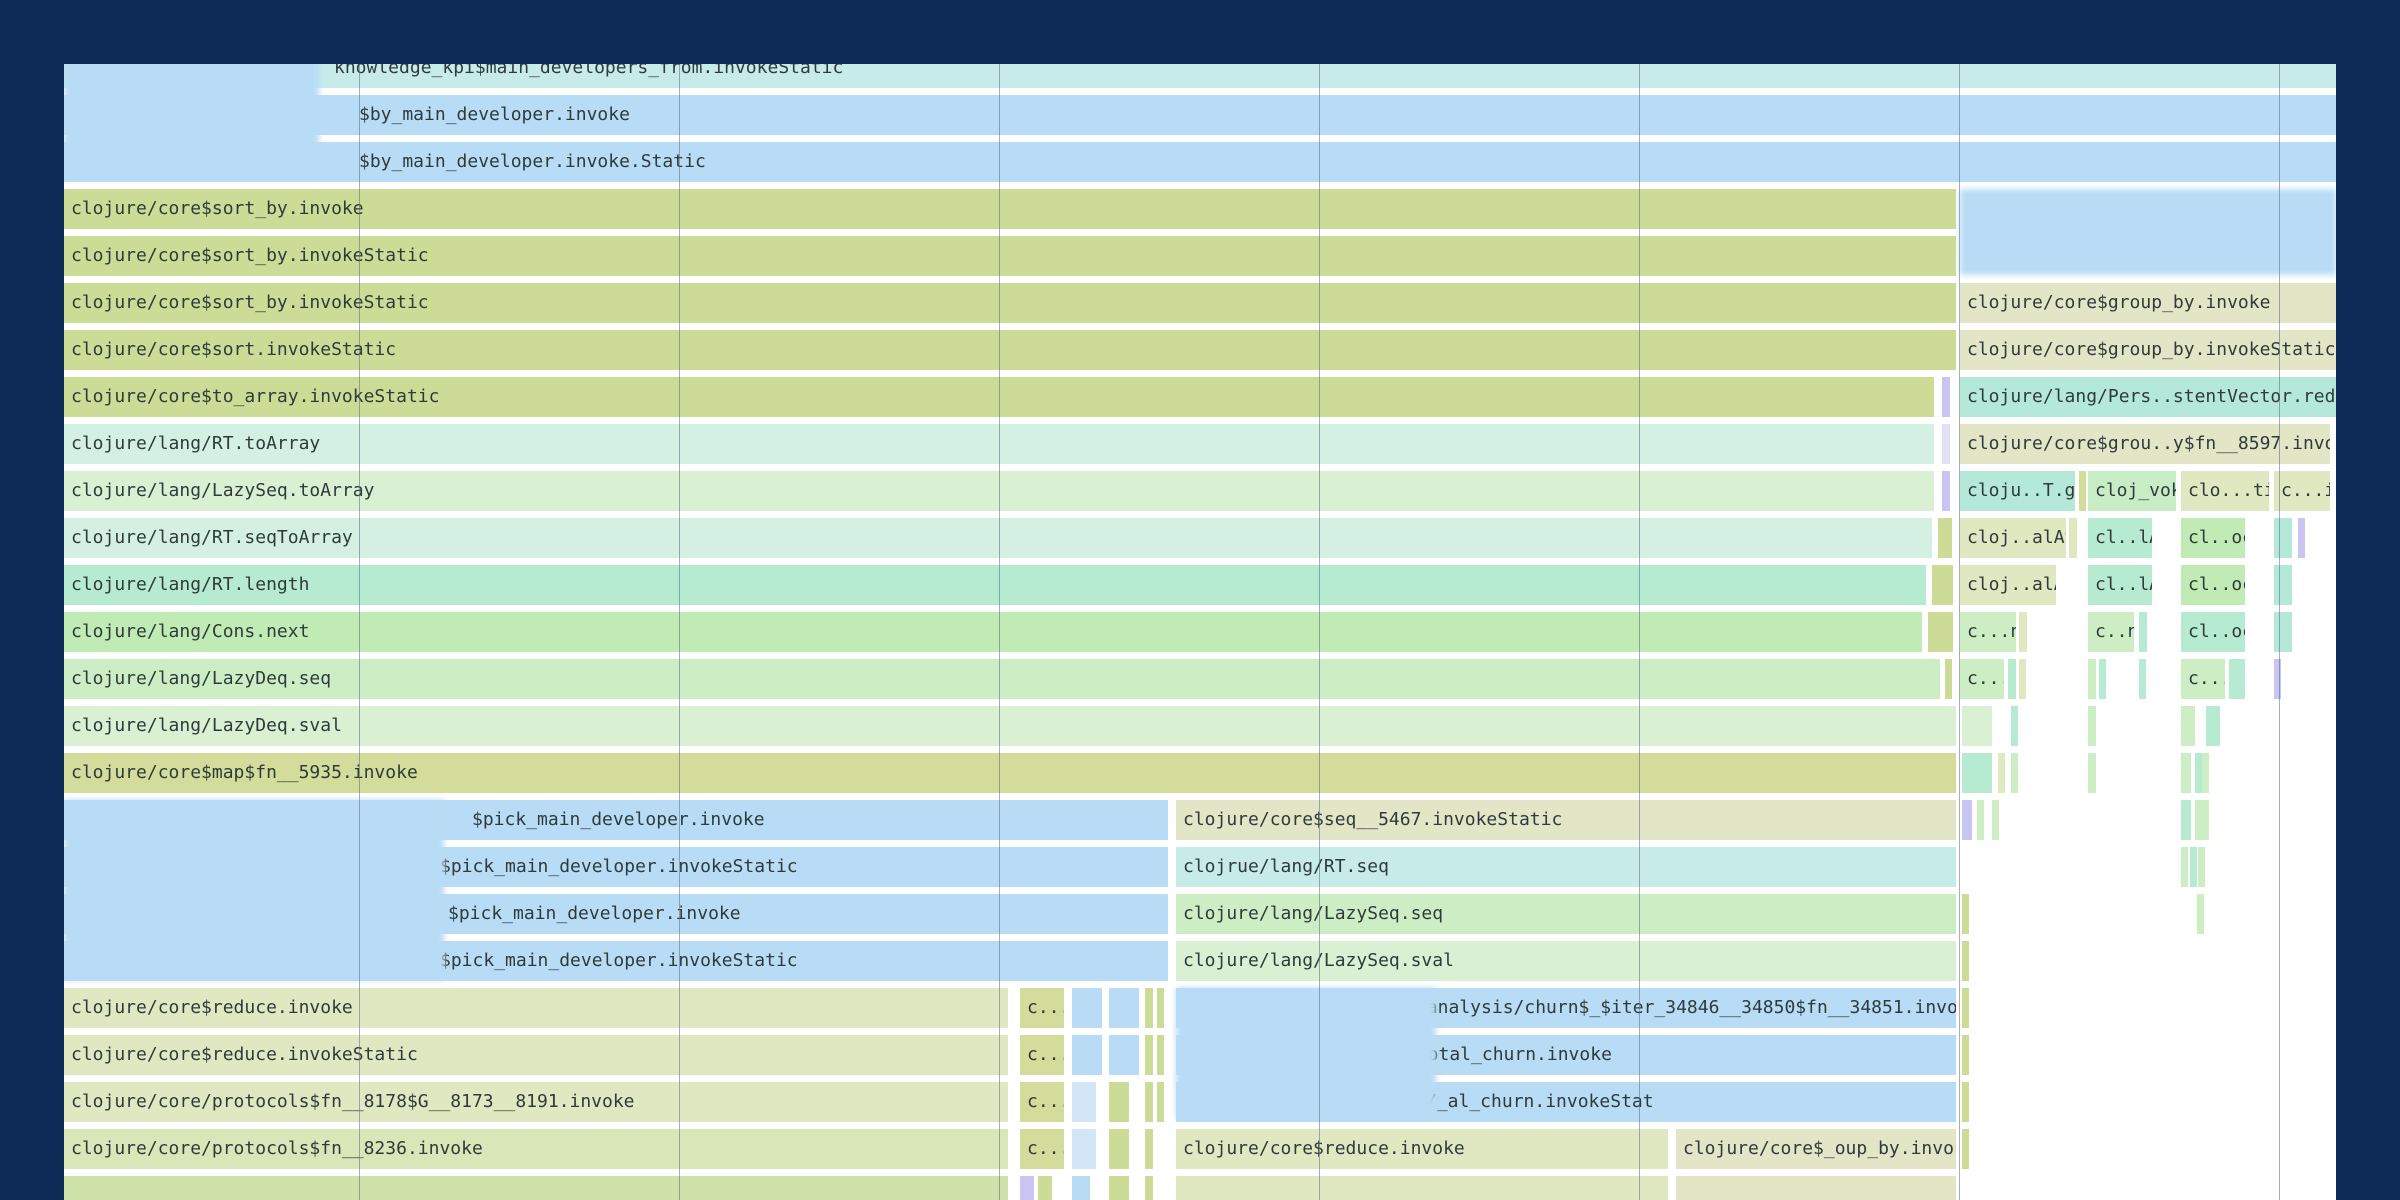 The image size is (2400, 1200). What do you see at coordinates (2013, 538) in the screenshot?
I see `flame-frame: cloj..alAt` at bounding box center [2013, 538].